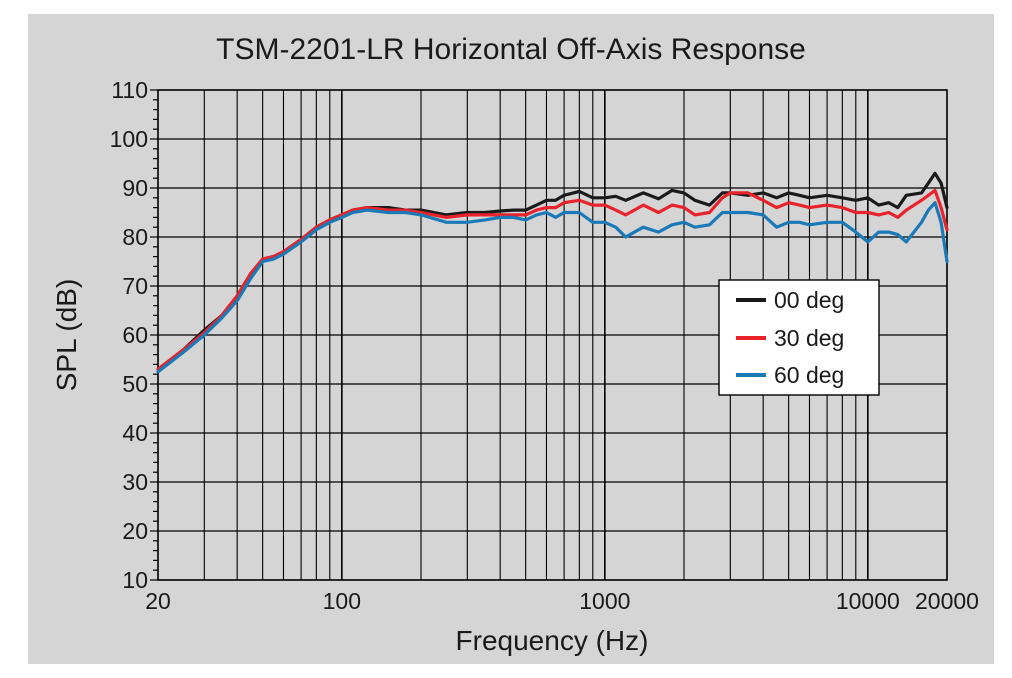 This screenshot has width=1012, height=678. What do you see at coordinates (158, 601) in the screenshot?
I see `x-tick-label: 20` at bounding box center [158, 601].